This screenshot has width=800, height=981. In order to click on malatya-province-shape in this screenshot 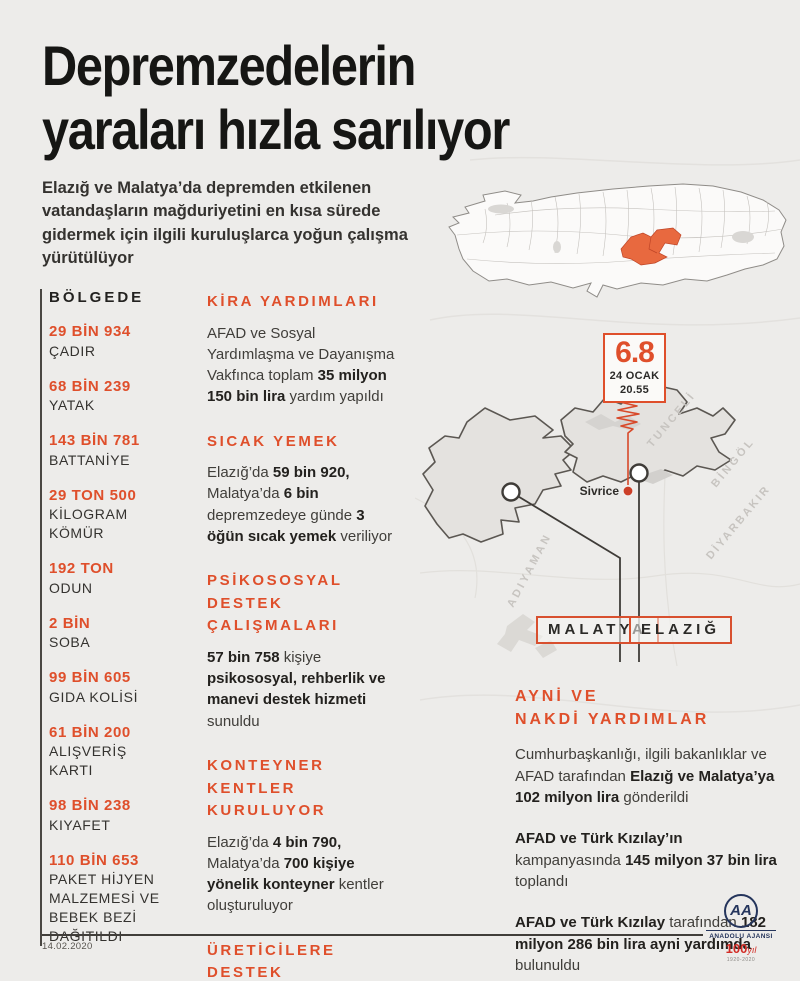, I will do `click(499, 475)`.